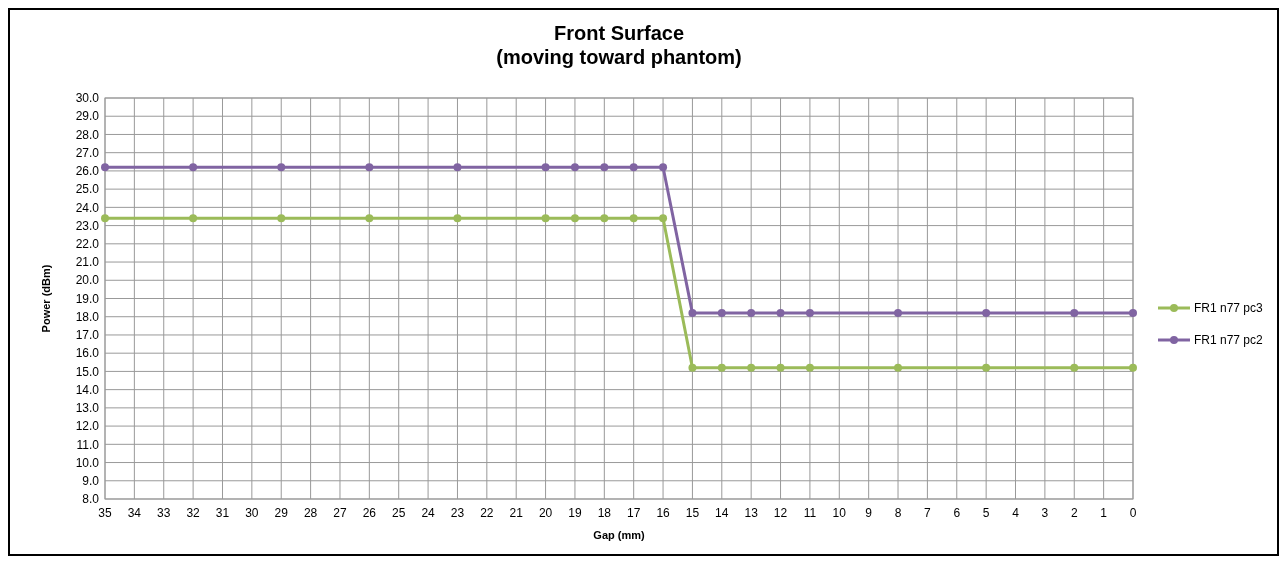 The image size is (1287, 564). What do you see at coordinates (87, 244) in the screenshot?
I see `y-tick-label: 22.0` at bounding box center [87, 244].